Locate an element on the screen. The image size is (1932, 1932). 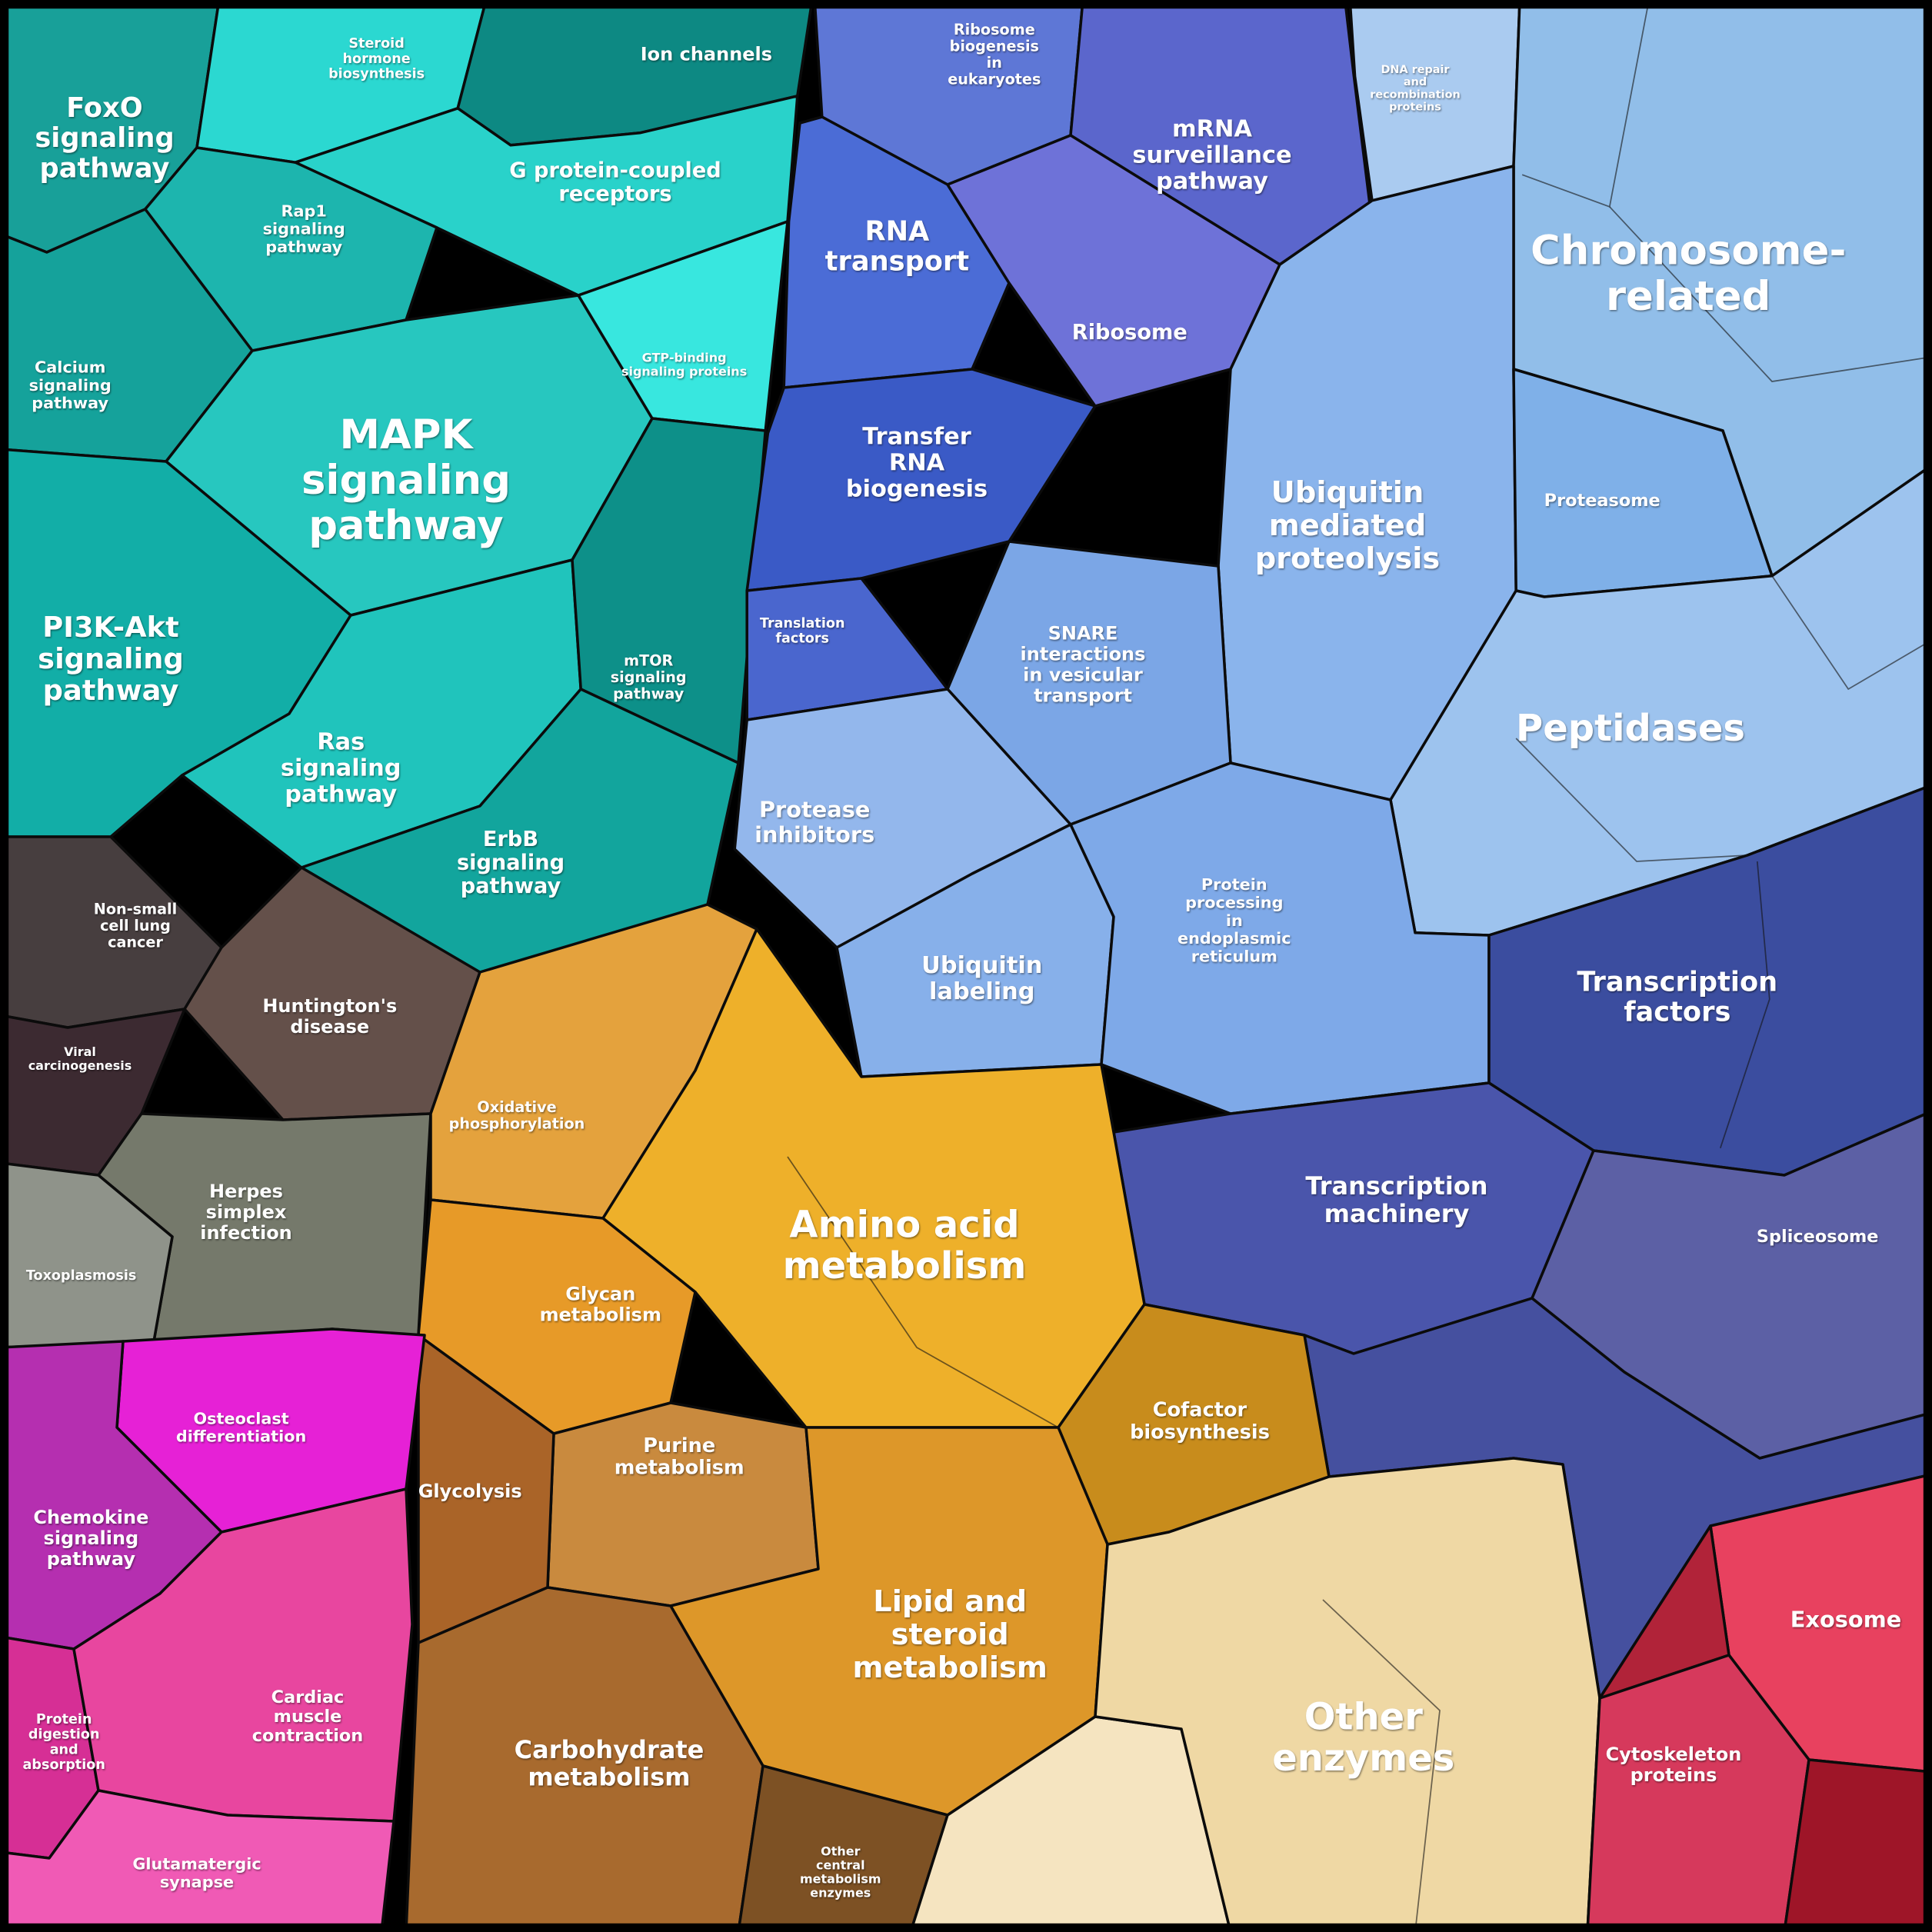
cell-purine-metabolism is located at coordinates (683, 1504).